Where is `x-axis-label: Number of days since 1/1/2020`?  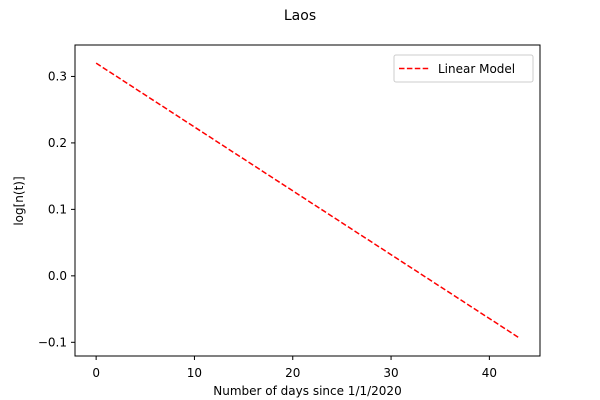 x-axis-label: Number of days since 1/1/2020 is located at coordinates (307, 391).